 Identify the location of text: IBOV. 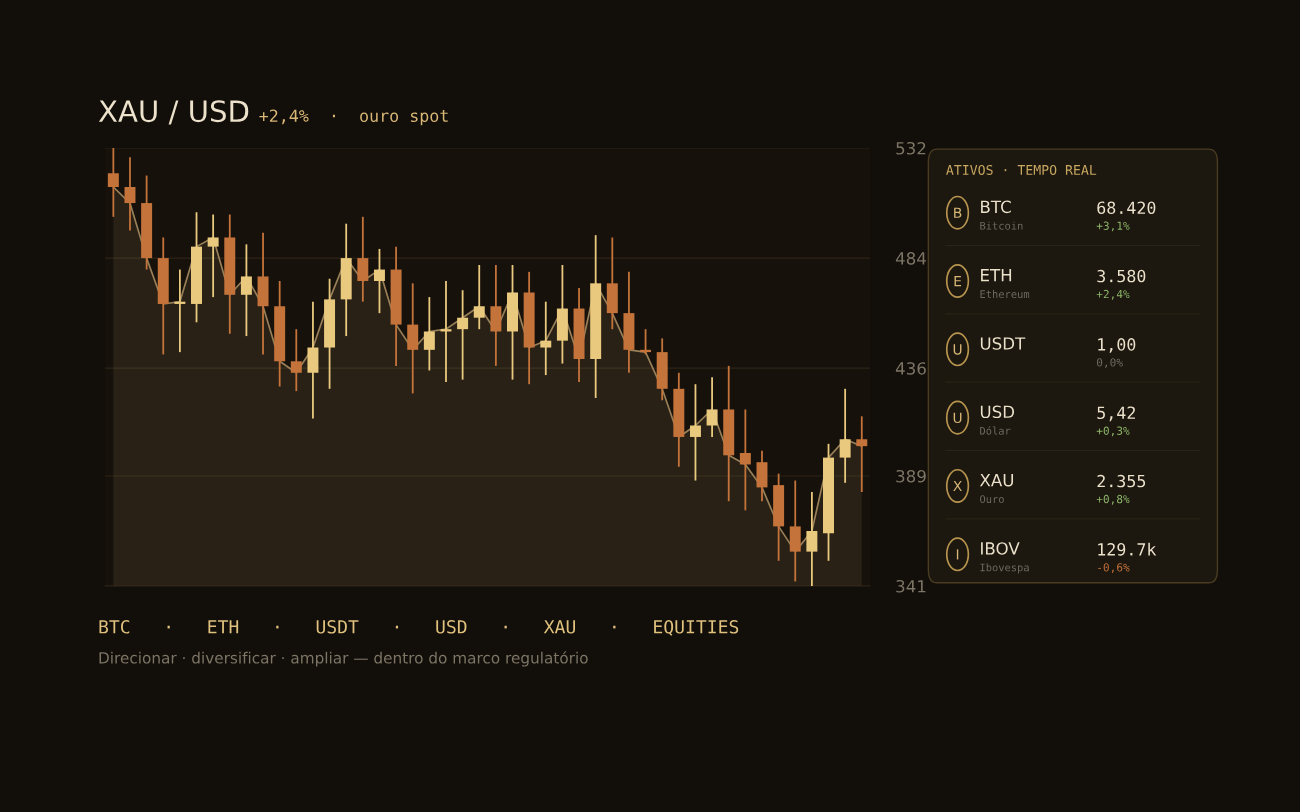
(1000, 548).